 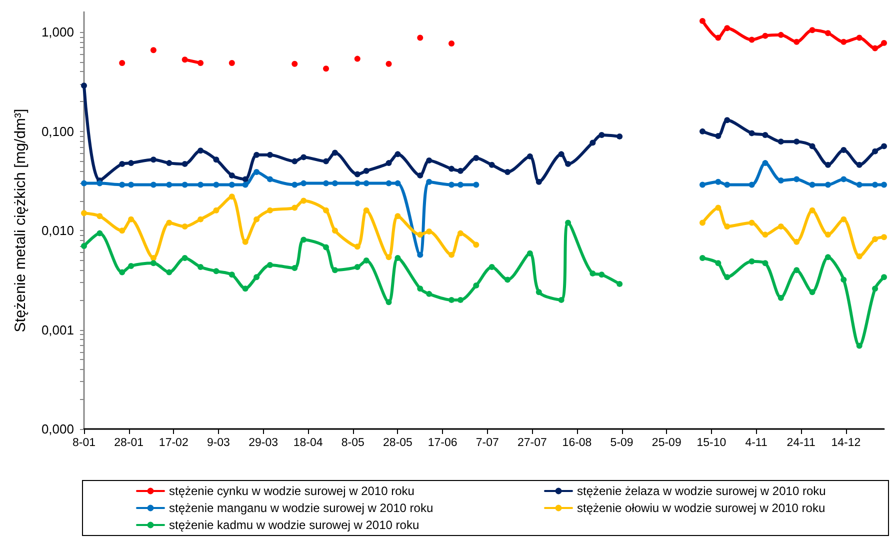 I want to click on x-tick-label: 4-11, so click(x=756, y=443).